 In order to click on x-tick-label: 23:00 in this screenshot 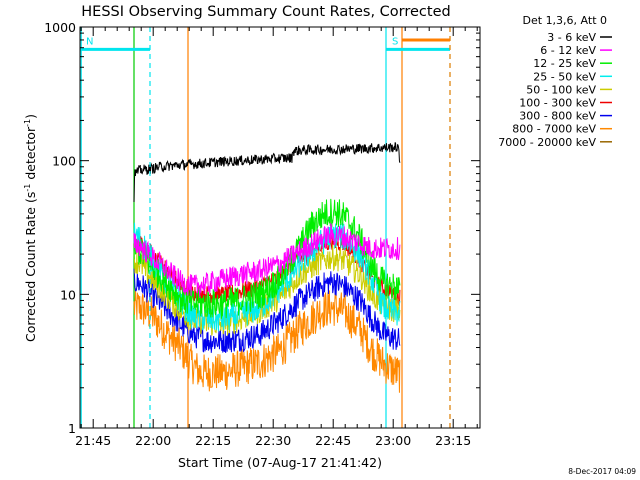, I will do `click(393, 440)`.